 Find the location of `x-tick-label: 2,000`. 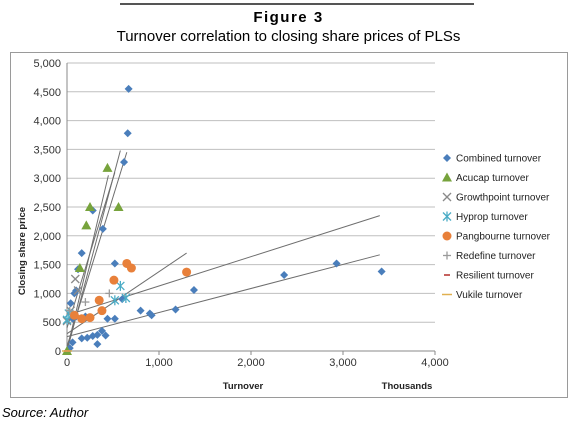

x-tick-label: 2,000 is located at coordinates (251, 363).